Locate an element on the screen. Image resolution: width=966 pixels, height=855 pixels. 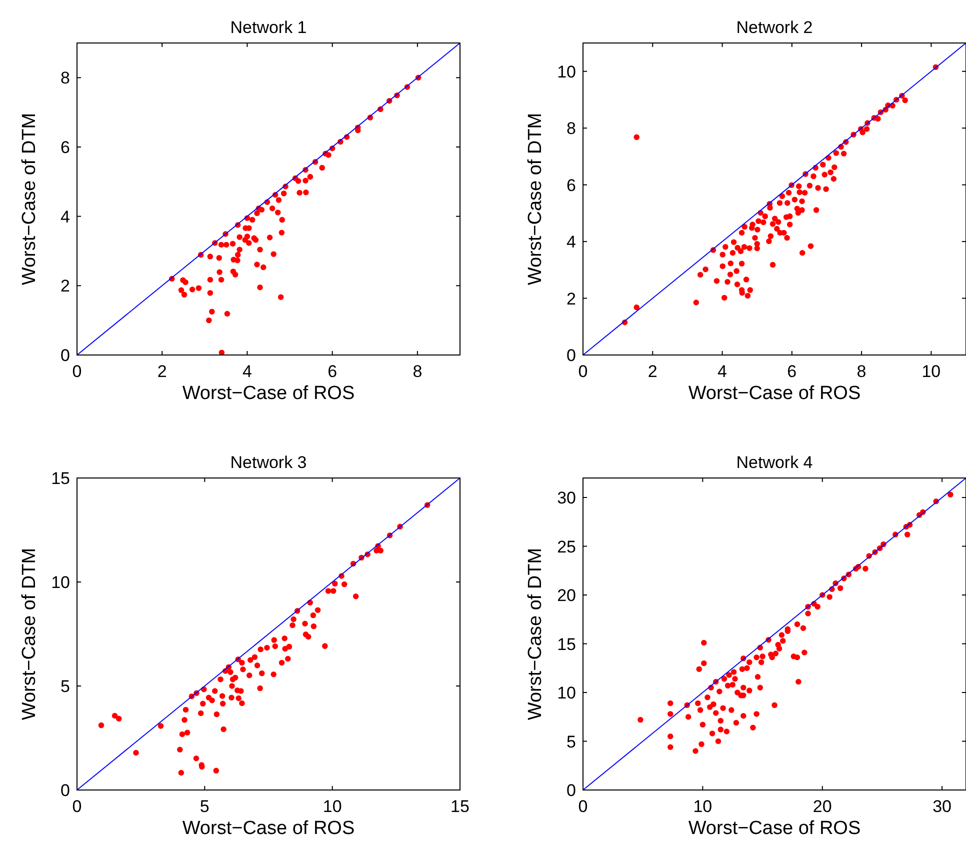
y-tick-label: 30 is located at coordinates (566, 498).